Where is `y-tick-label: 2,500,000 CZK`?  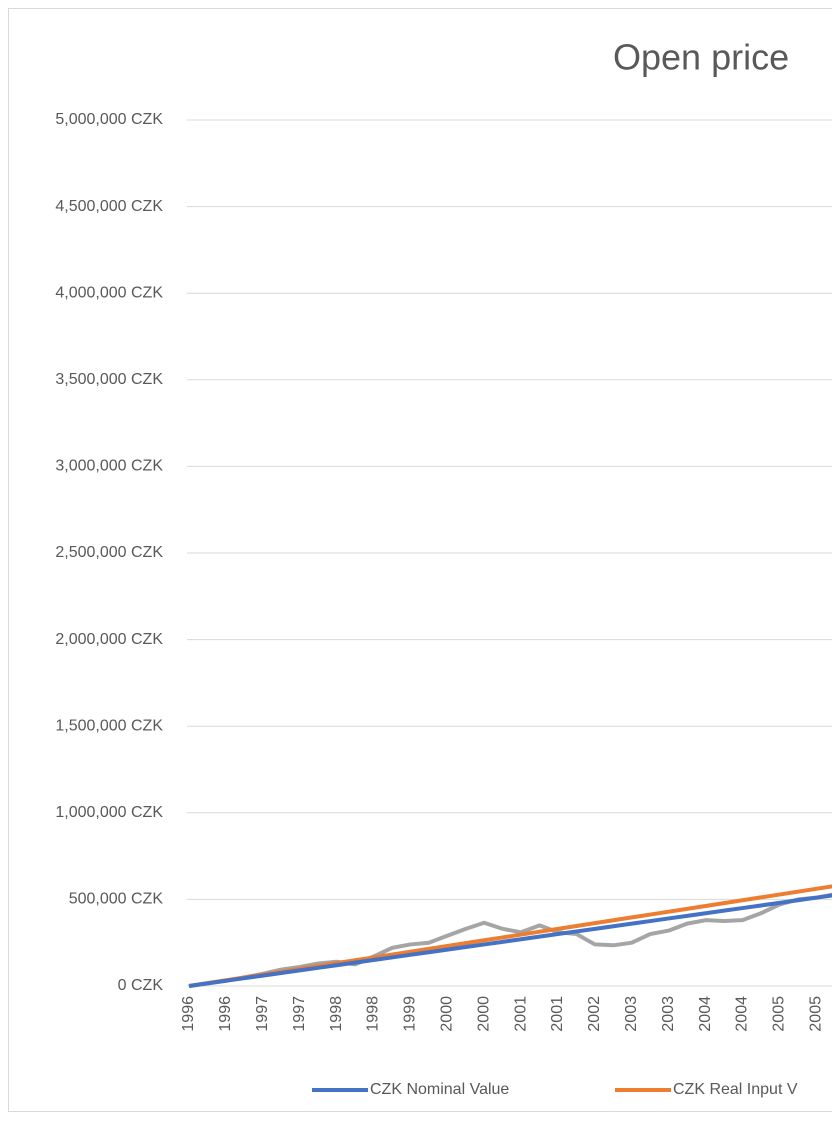
y-tick-label: 2,500,000 CZK is located at coordinates (109, 552).